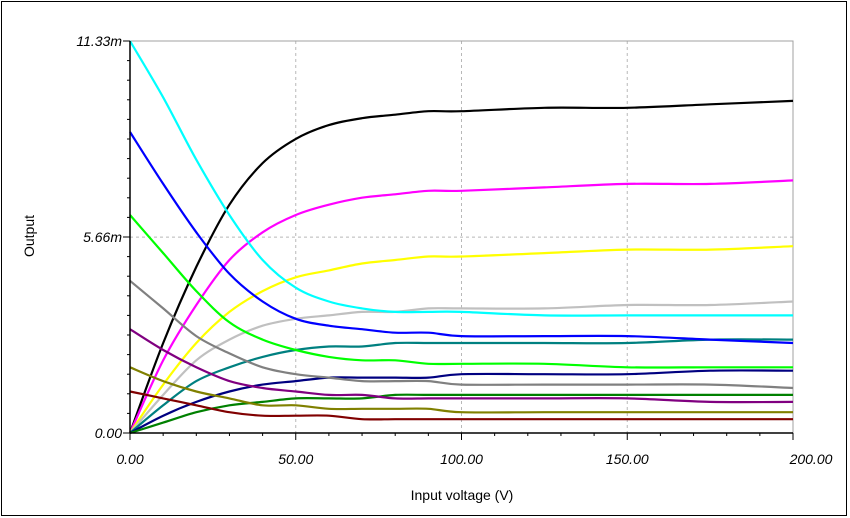 The image size is (850, 518). I want to click on y-tick-label: 11.33m, so click(99, 41).